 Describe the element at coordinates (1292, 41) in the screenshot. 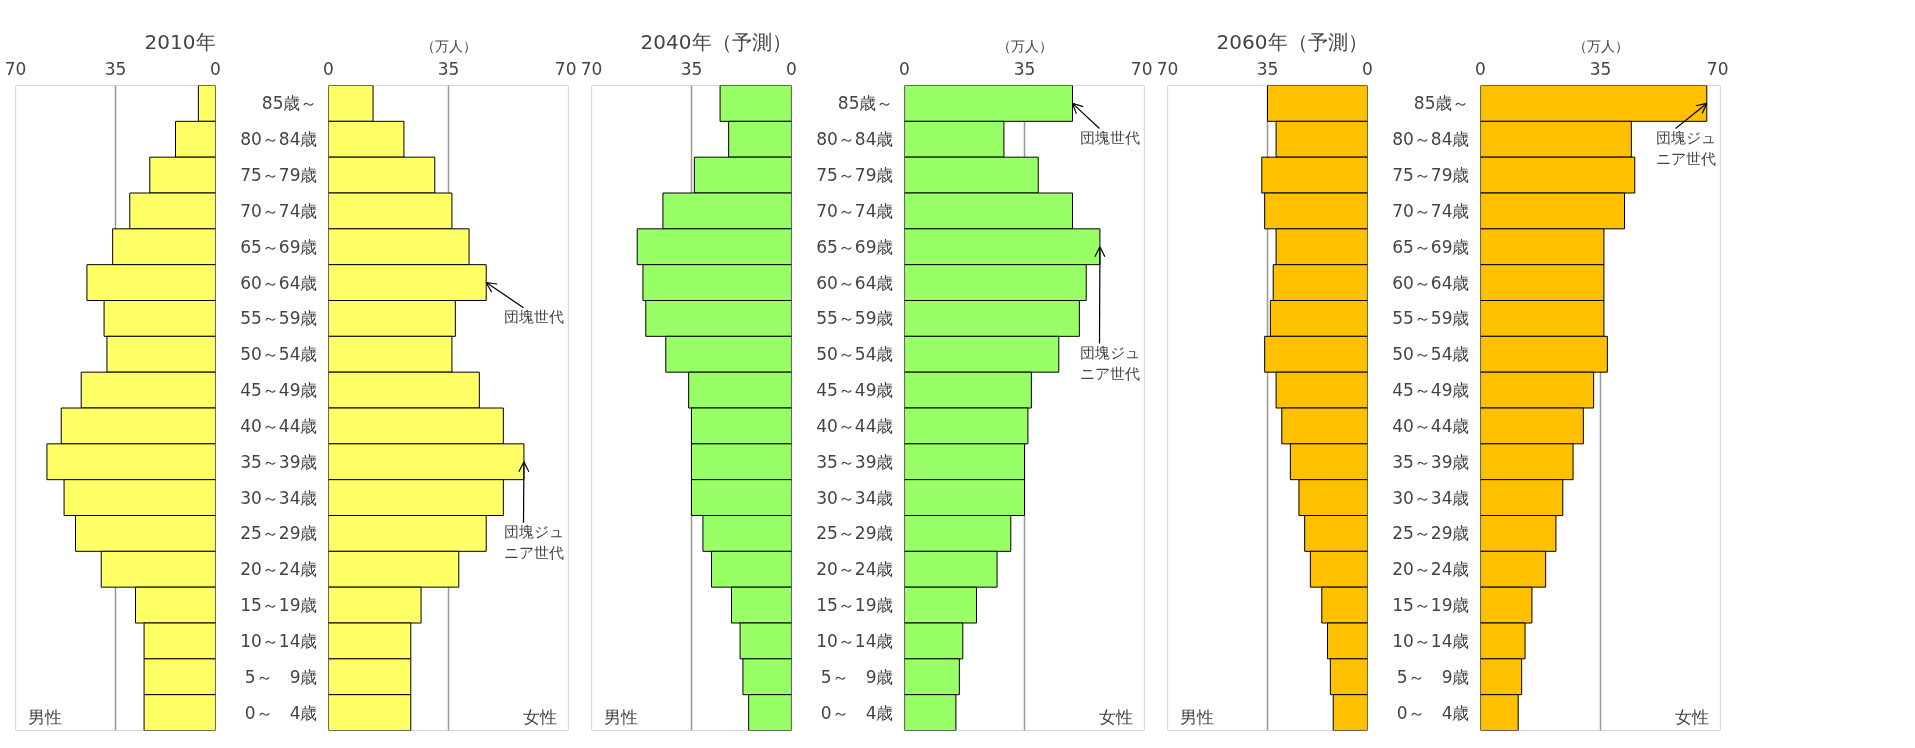

I see `chart-title: 2060年（予測）` at that location.